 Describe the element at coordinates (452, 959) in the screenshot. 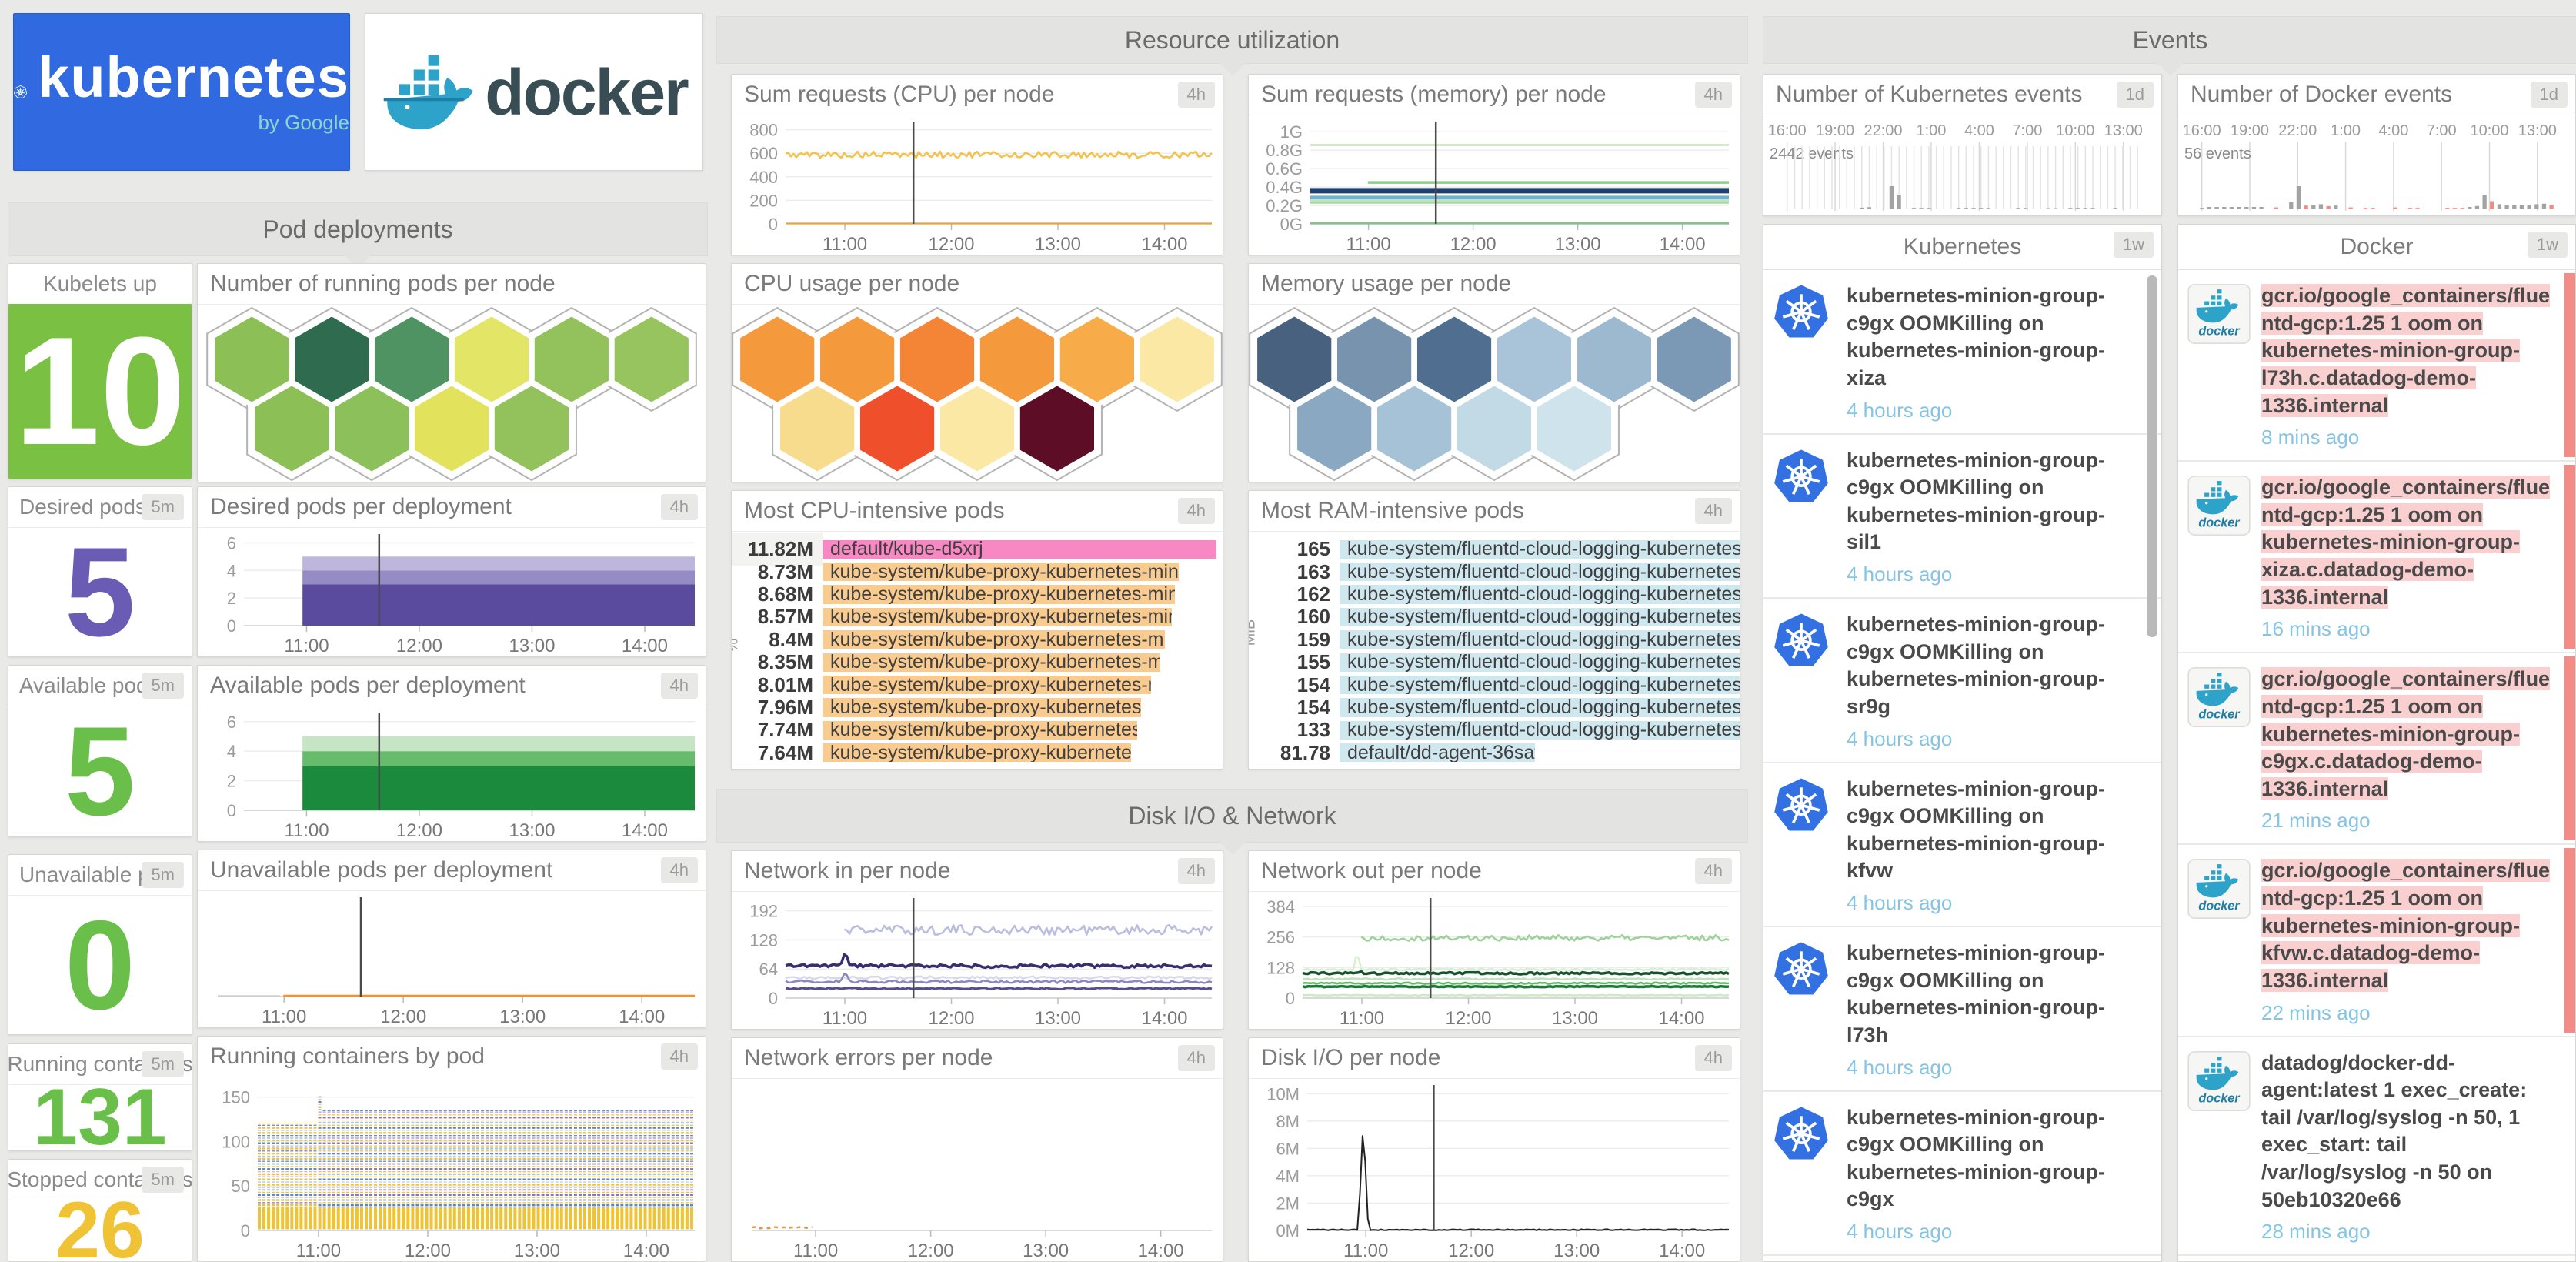

I see `unavailable-pods-chart: 11:00 12:00 13:00 14:00` at that location.